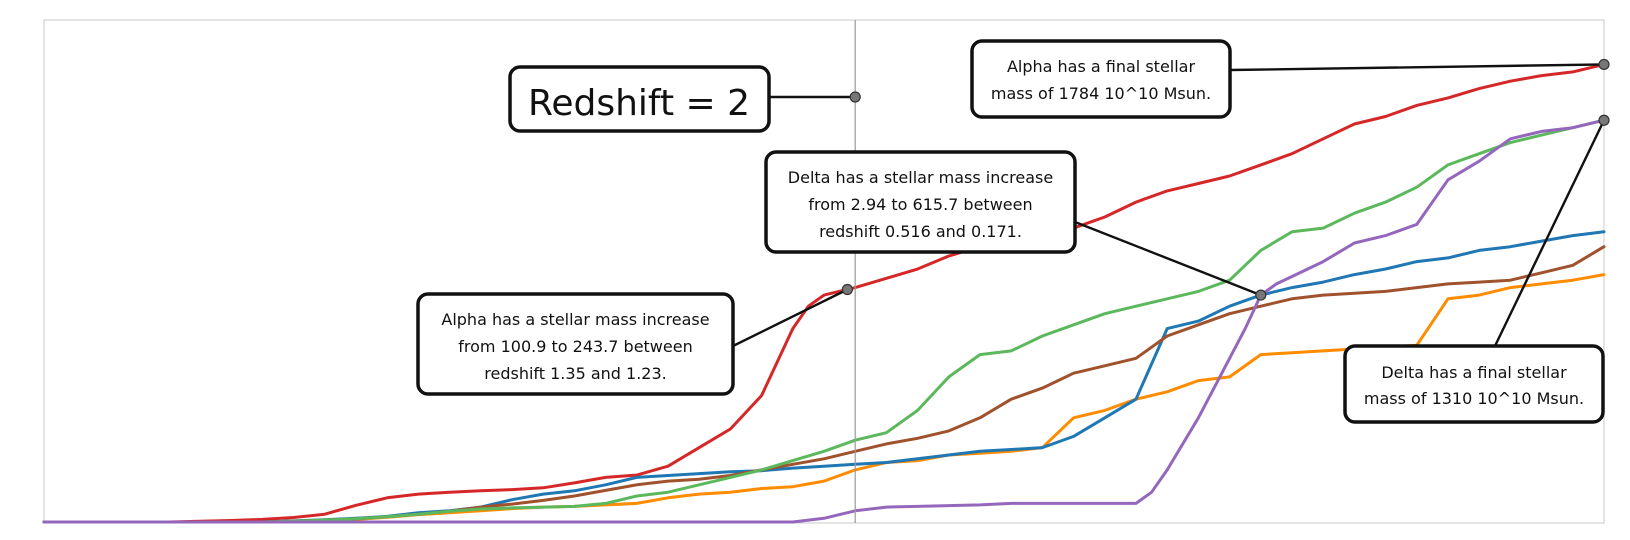  I want to click on redshift-anchor-point, so click(855, 97).